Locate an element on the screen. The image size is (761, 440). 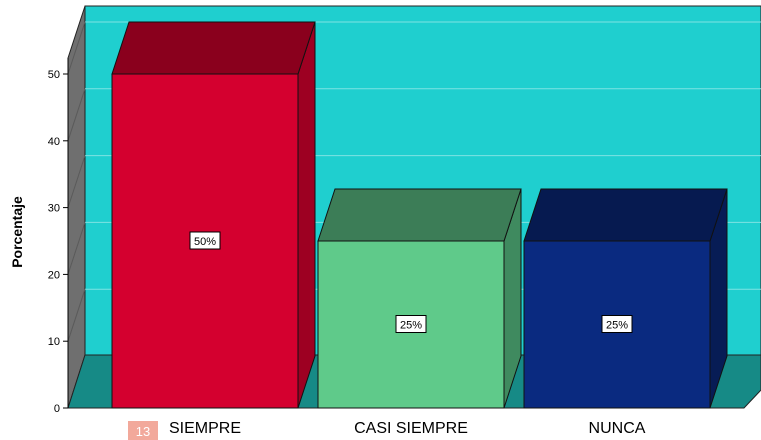
data-label-text: 50% is located at coordinates (205, 242).